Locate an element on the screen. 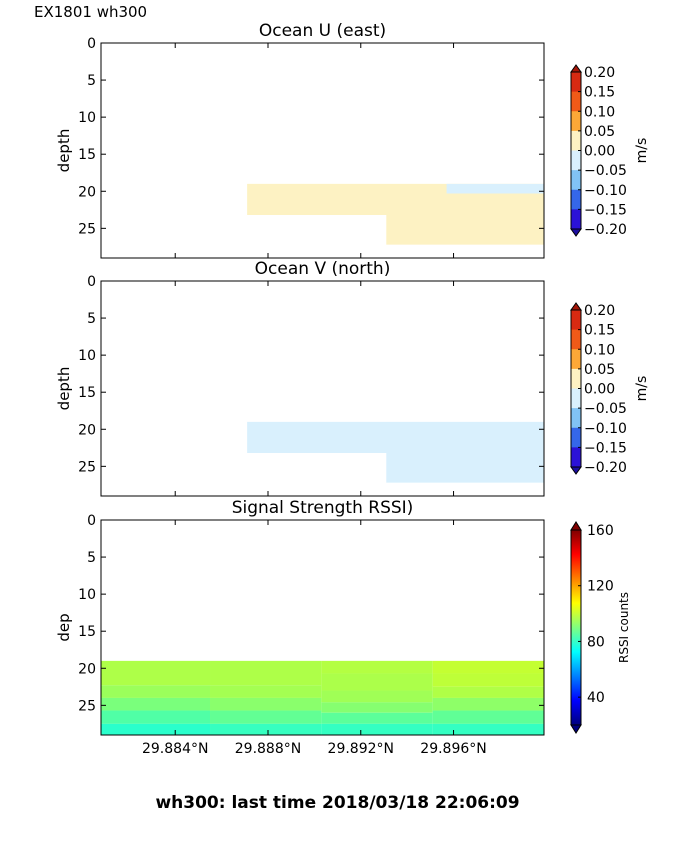  colorbar-frame is located at coordinates (576, 627).